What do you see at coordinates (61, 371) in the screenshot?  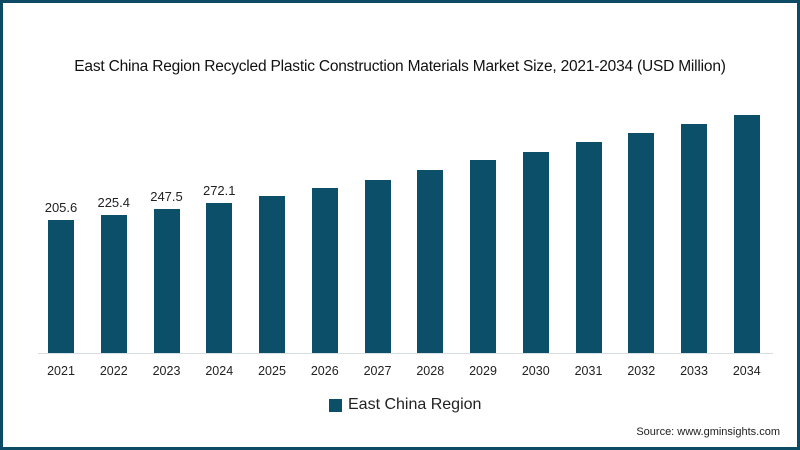 I see `x-tick-label: 2021` at bounding box center [61, 371].